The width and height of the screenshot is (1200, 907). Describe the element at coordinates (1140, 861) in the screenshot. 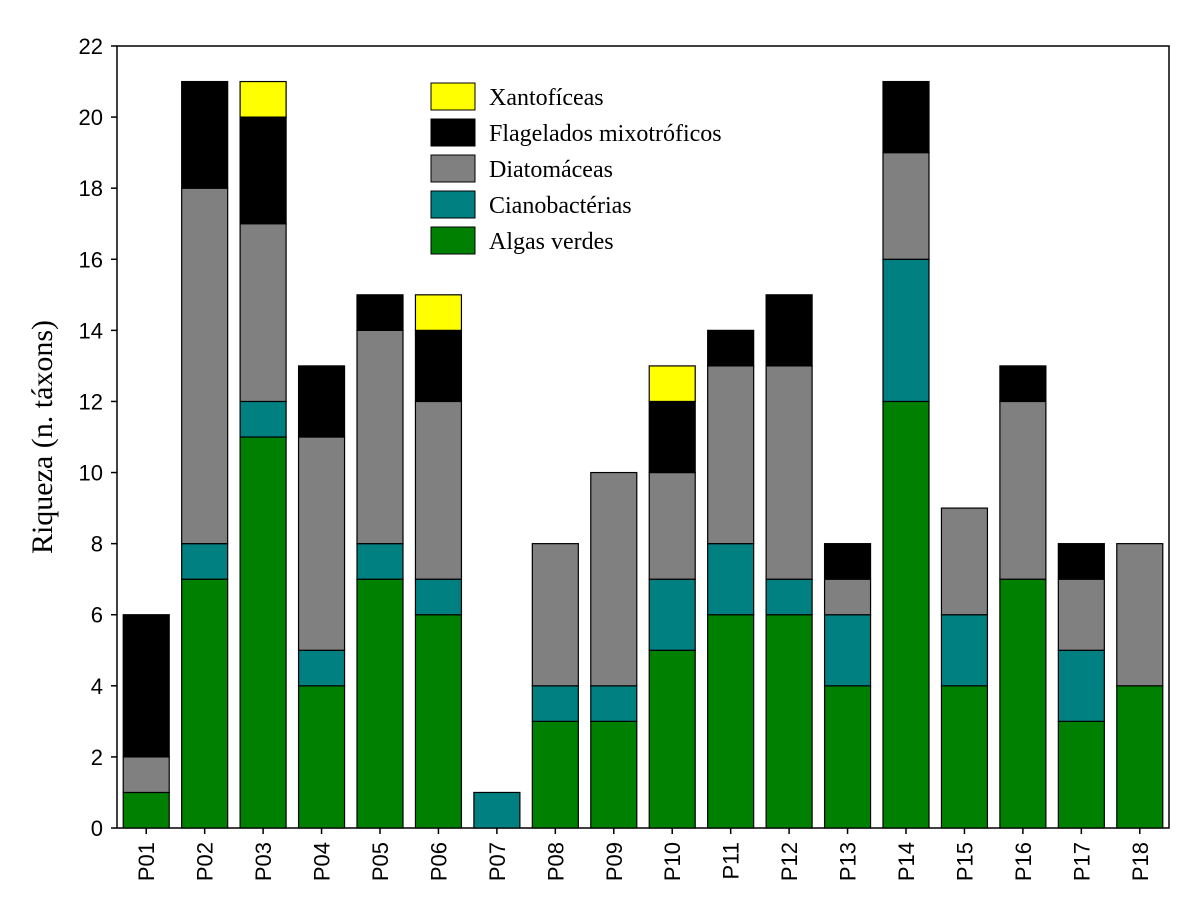

I see `x-tick-label: P18` at that location.